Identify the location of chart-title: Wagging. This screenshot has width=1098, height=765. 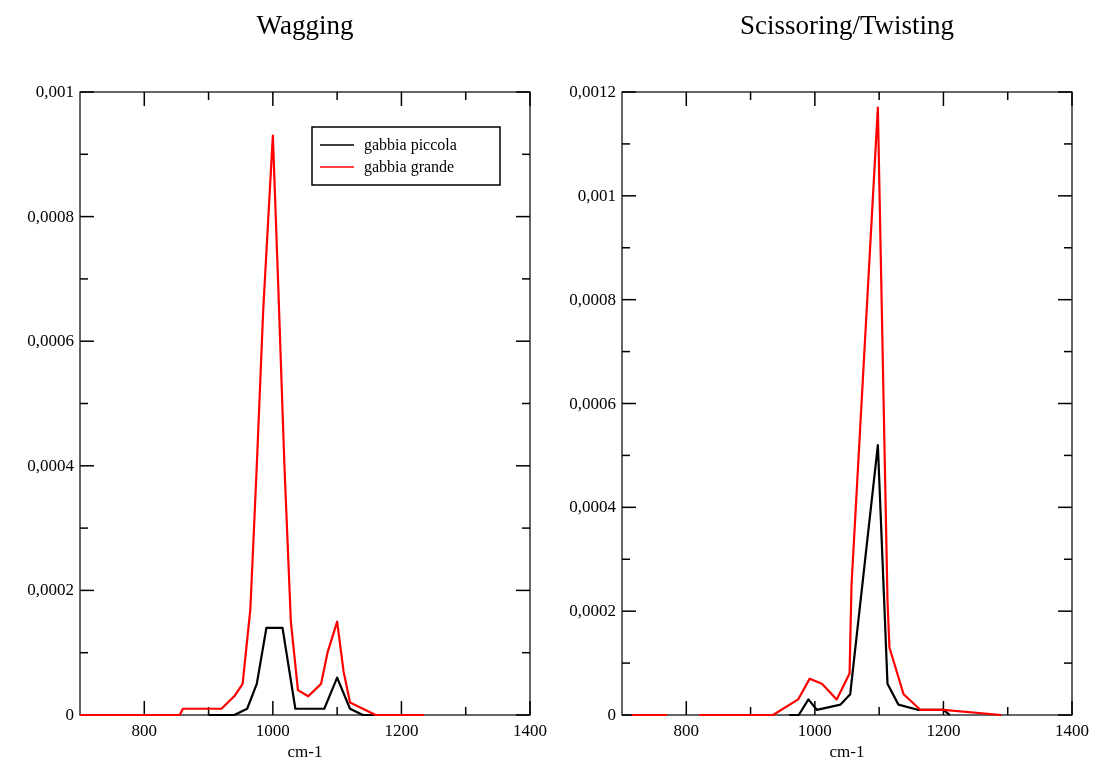
(305, 25).